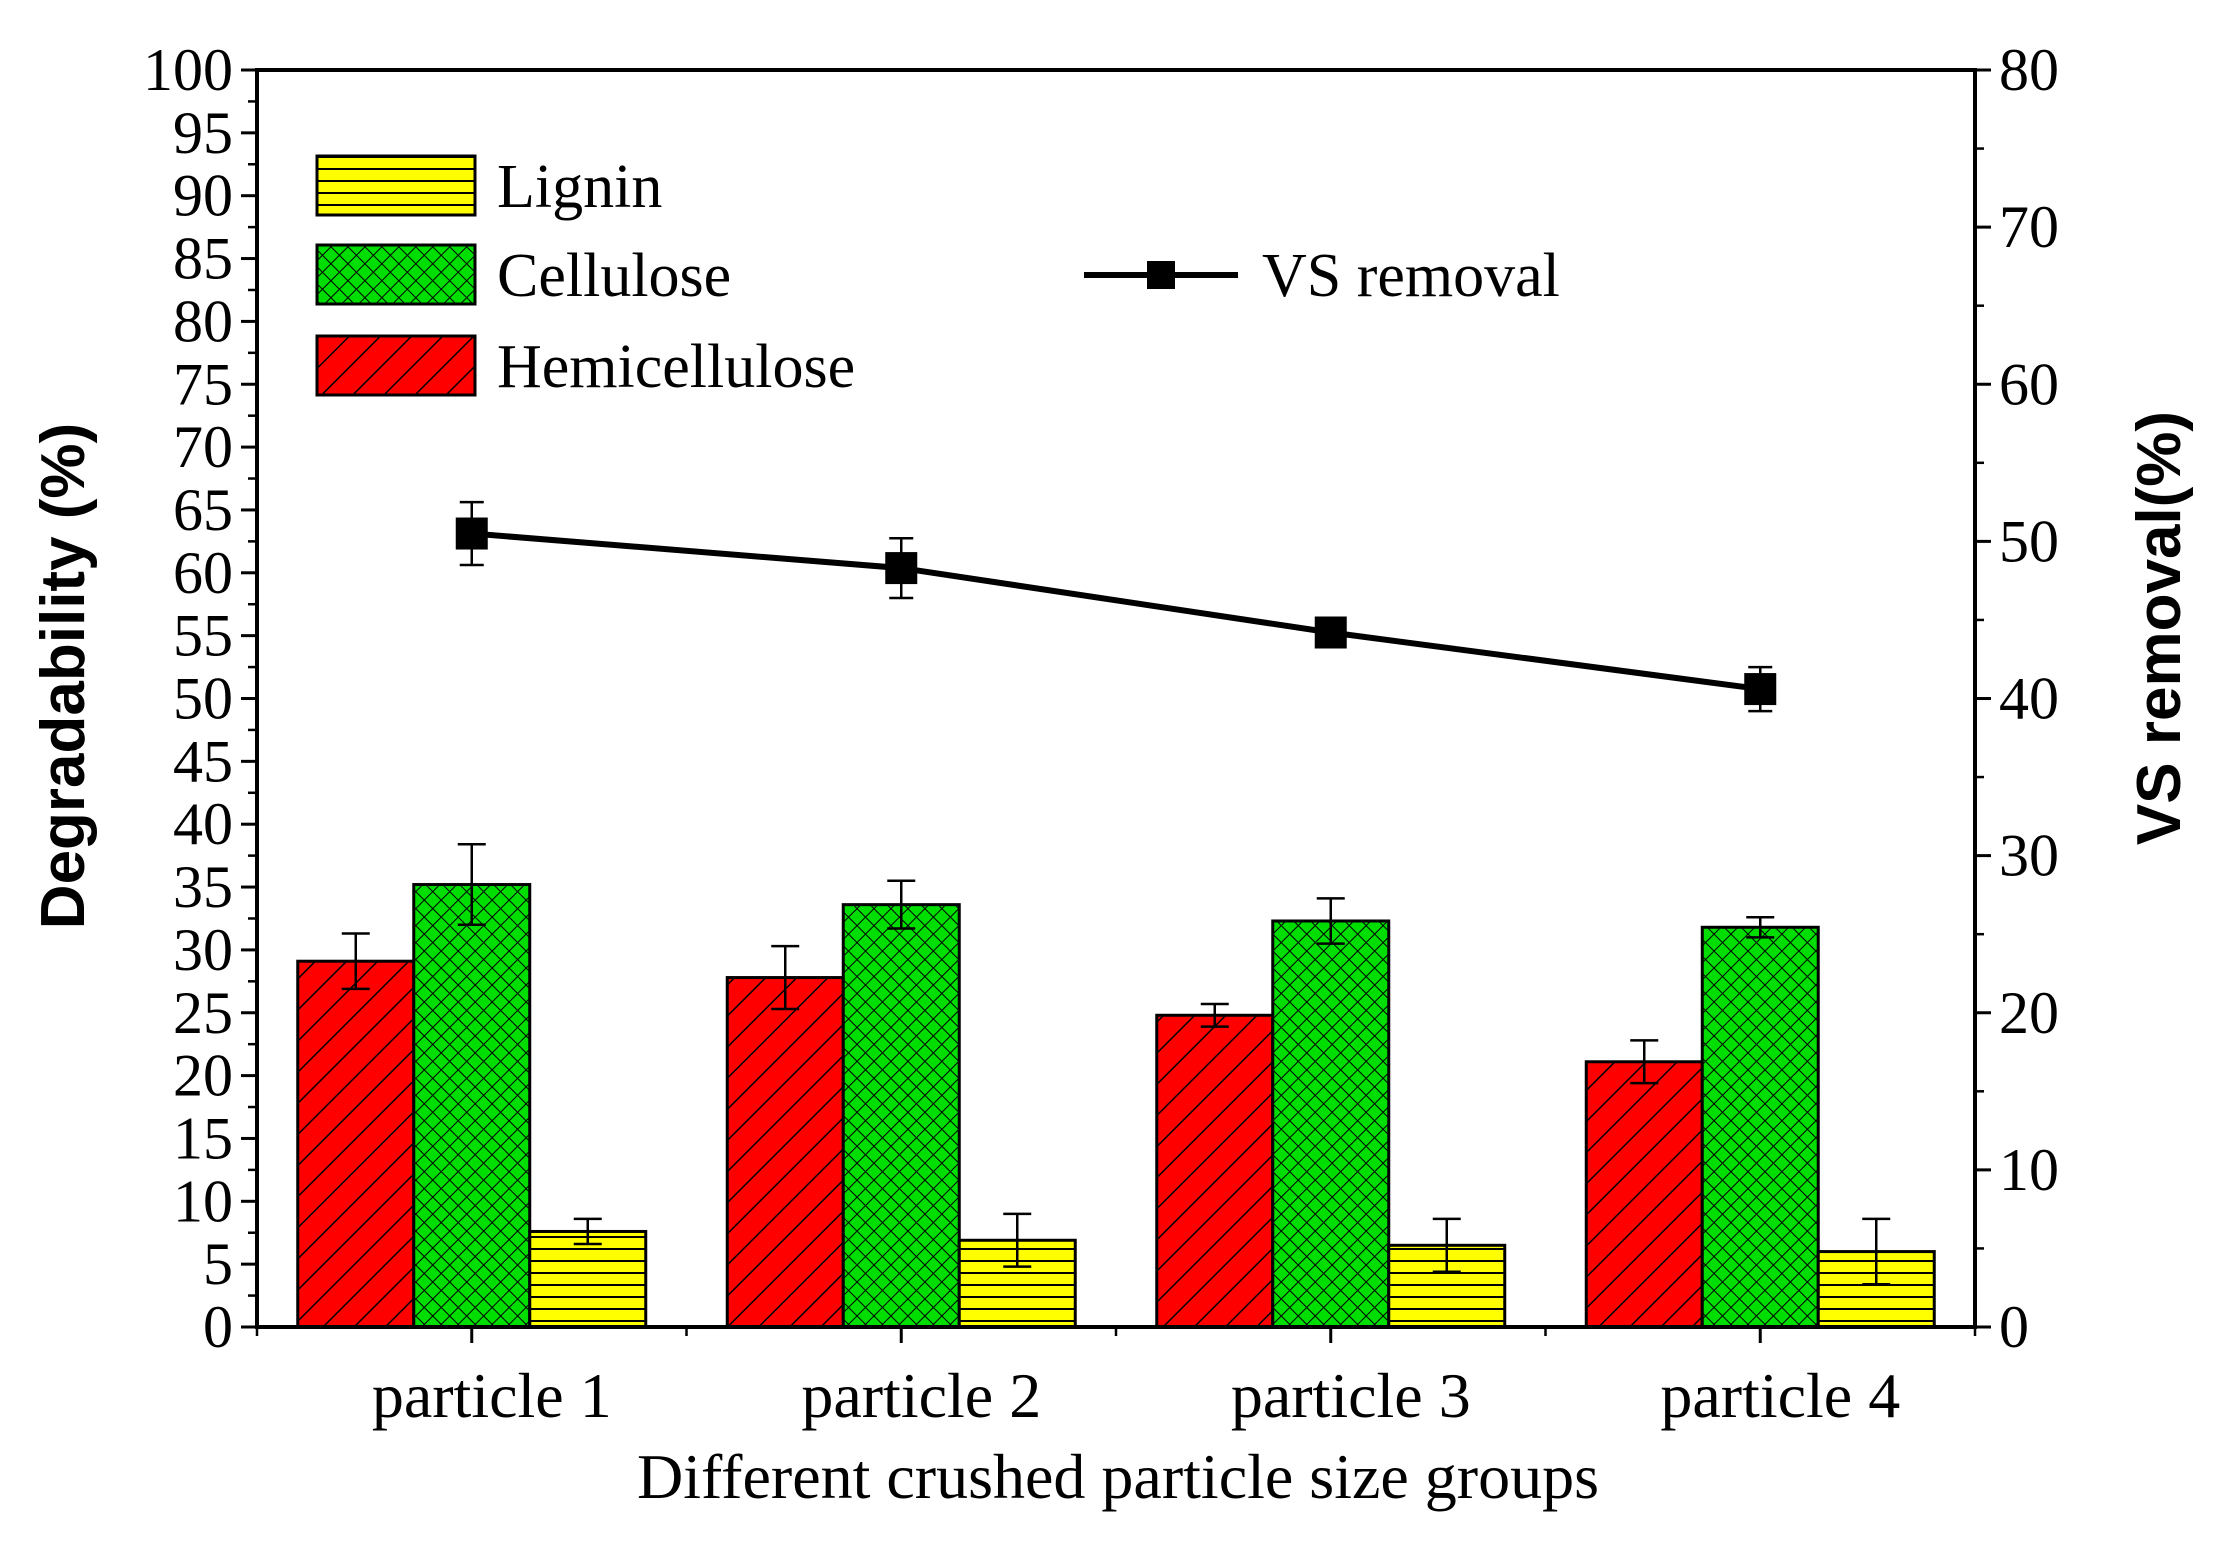 The width and height of the screenshot is (2232, 1542). Describe the element at coordinates (2029, 384) in the screenshot. I see `y-right-tick-label: 60` at that location.